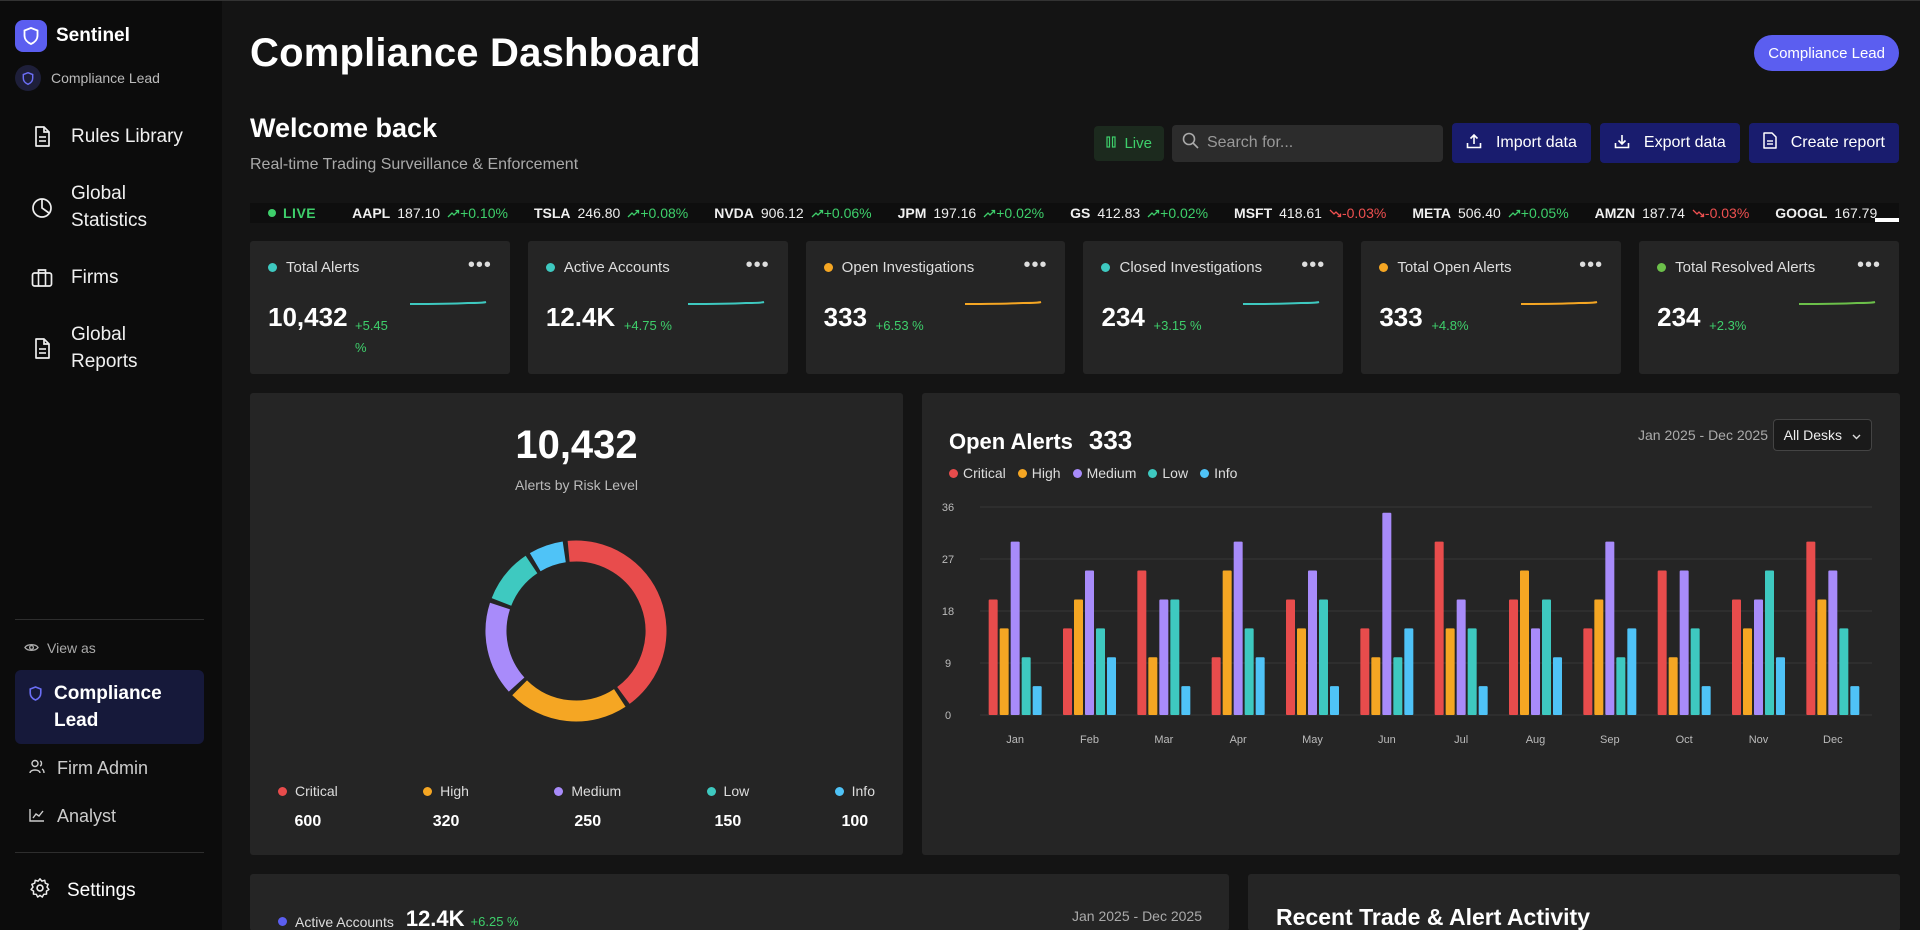  What do you see at coordinates (93, 35) in the screenshot?
I see `brand-name: Sentinel` at bounding box center [93, 35].